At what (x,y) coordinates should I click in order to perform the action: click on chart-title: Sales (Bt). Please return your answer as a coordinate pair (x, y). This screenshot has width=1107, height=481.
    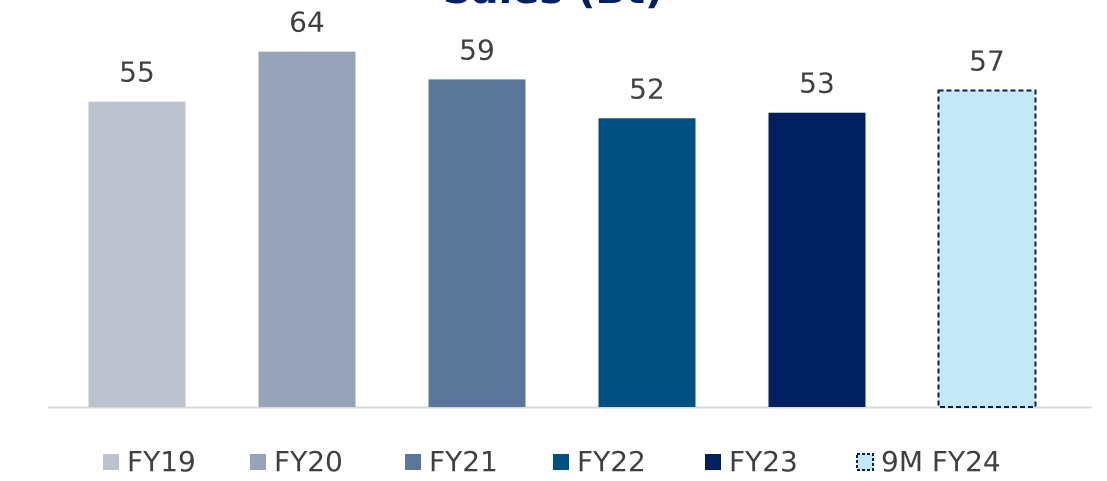
    Looking at the image, I should click on (553, 6).